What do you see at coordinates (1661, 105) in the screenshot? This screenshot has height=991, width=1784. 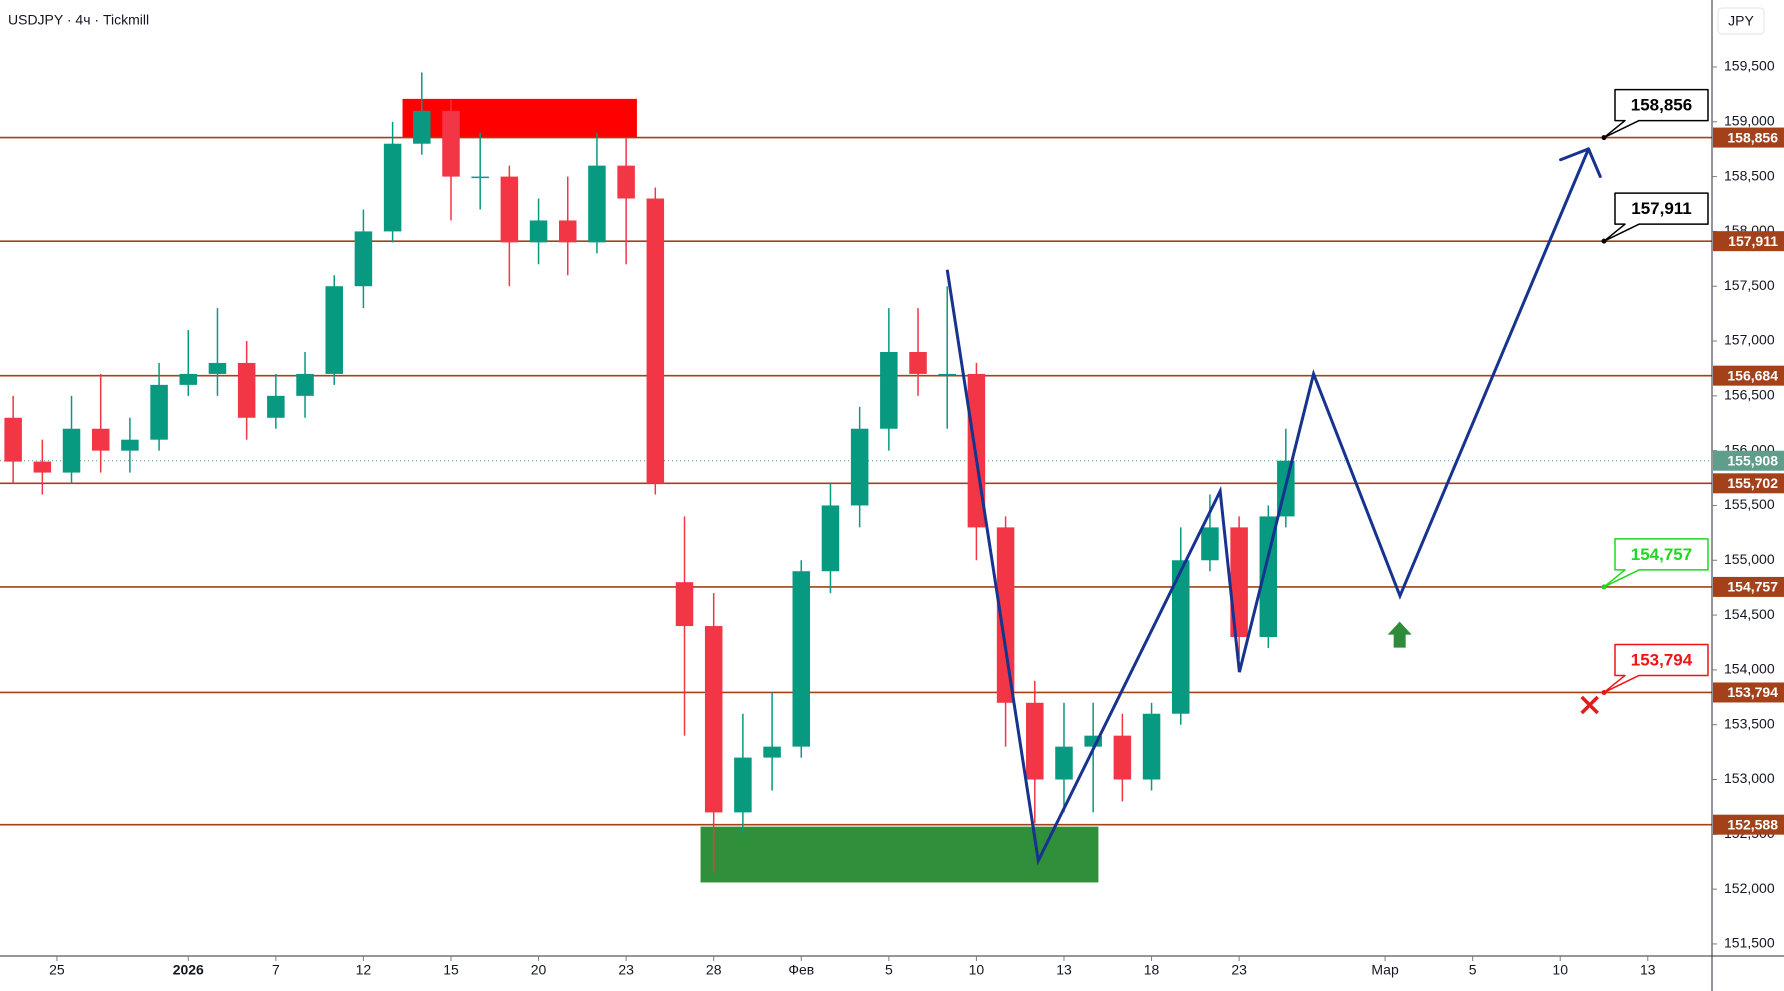 I see `callout-label: 158,856` at bounding box center [1661, 105].